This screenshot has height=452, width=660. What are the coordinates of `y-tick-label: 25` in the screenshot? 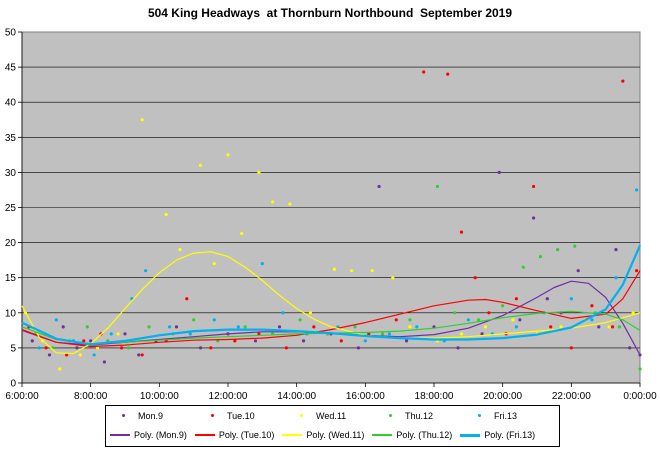 It's located at (11, 208).